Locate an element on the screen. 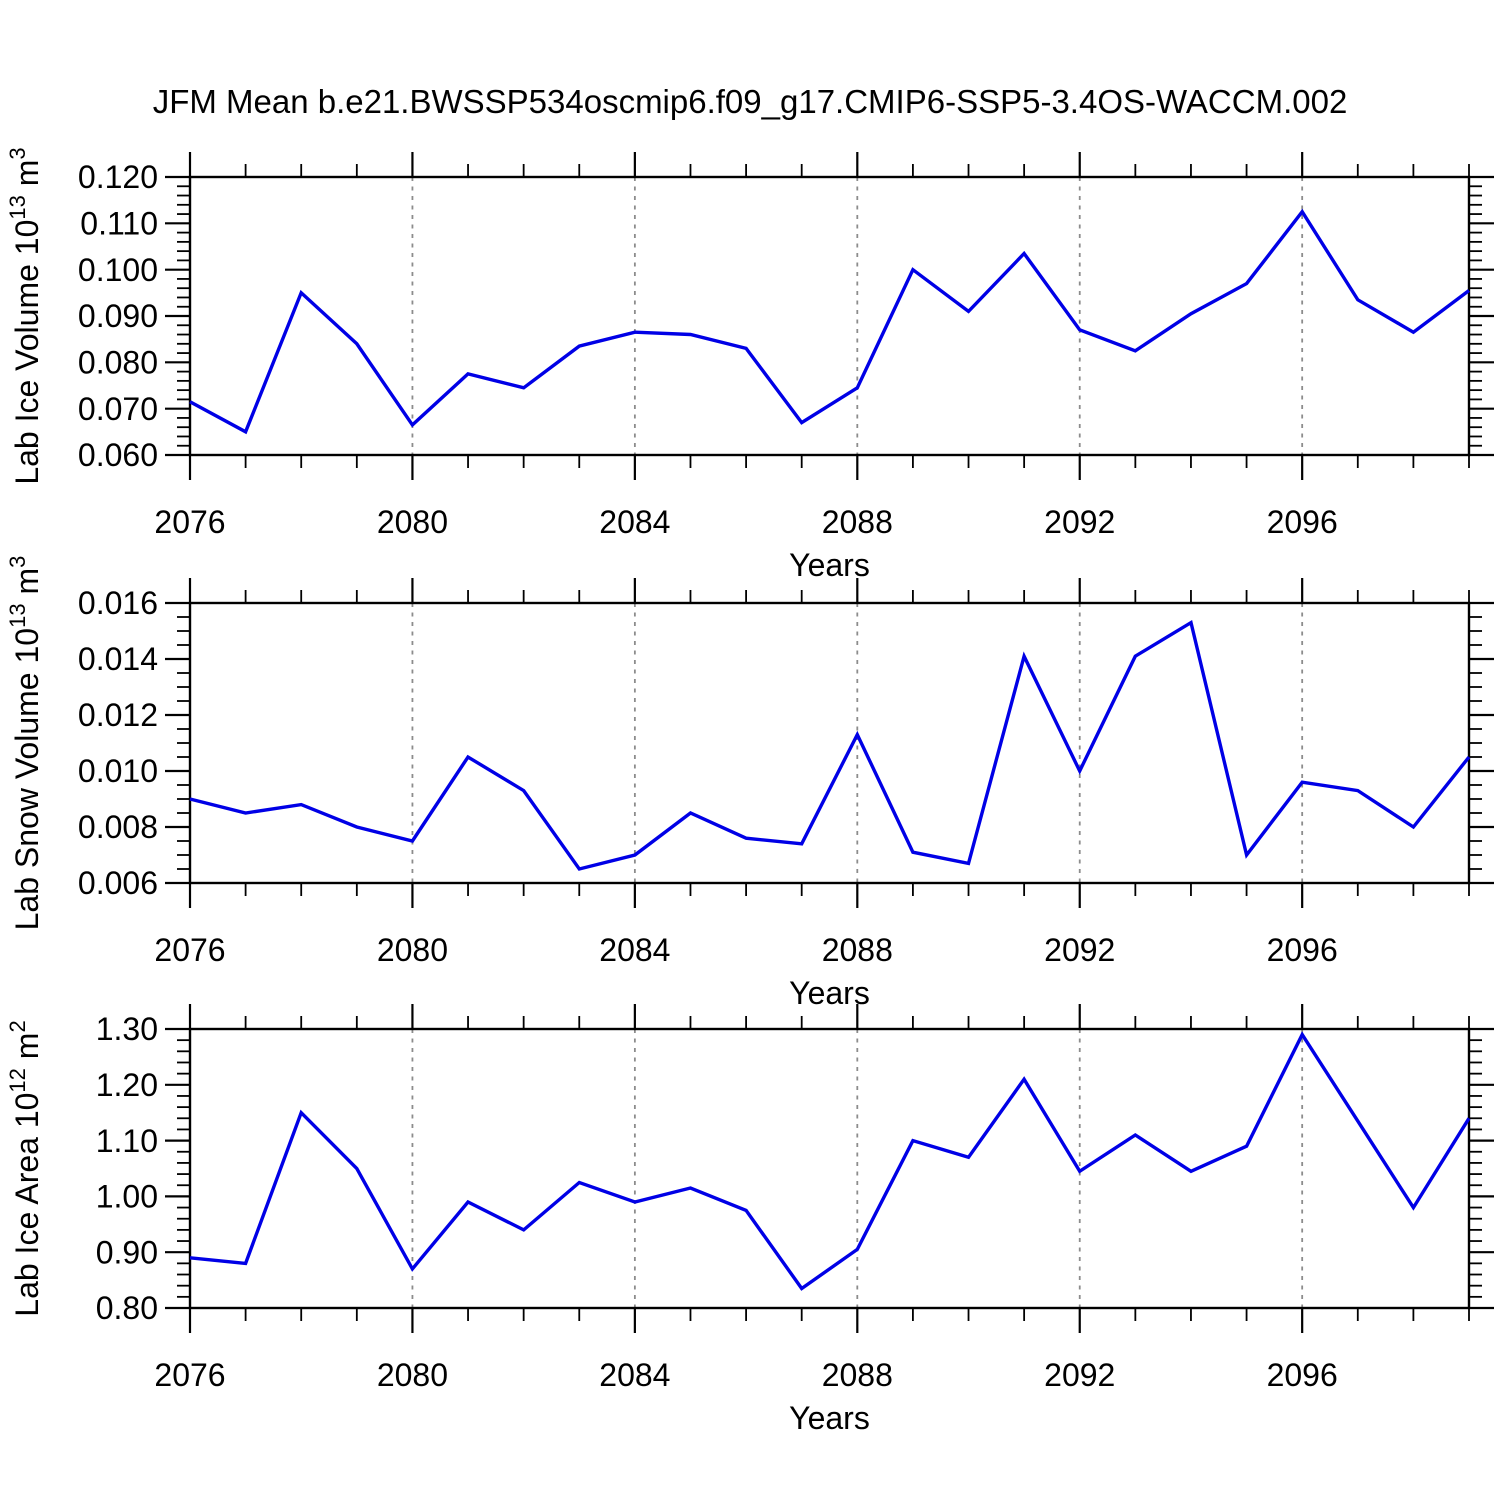  y-tick-label: 0.016 is located at coordinates (118, 603).